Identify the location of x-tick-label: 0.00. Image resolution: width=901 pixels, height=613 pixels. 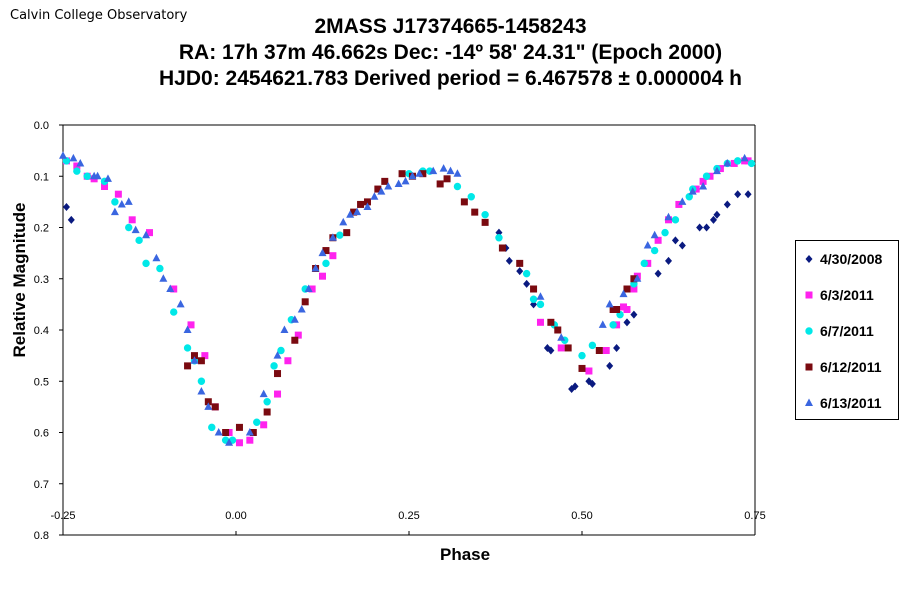
(235, 516).